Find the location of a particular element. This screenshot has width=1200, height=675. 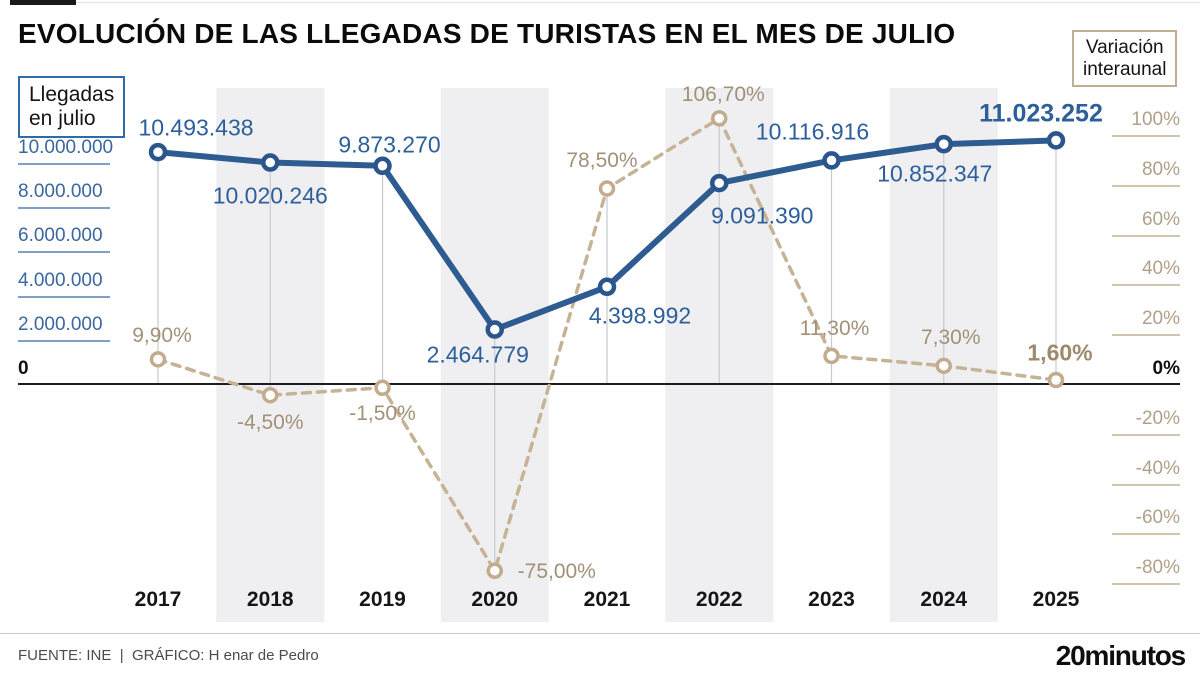

footer-source-credit: FUENTE: INE | GRÁFICO: H enar de Pedro is located at coordinates (168, 655).